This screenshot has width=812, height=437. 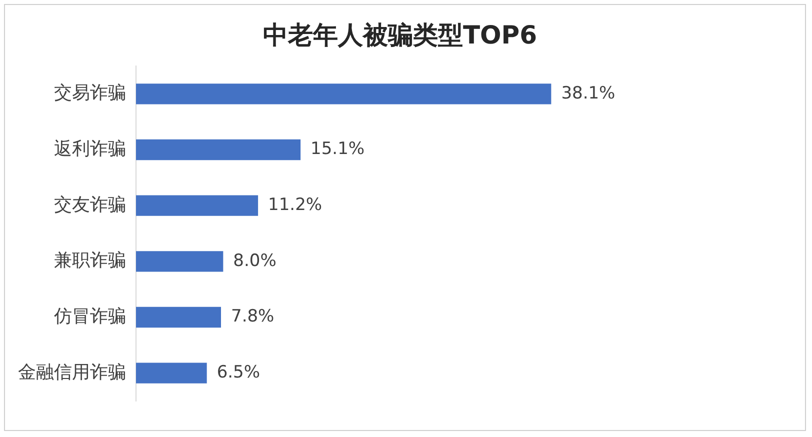 What do you see at coordinates (400, 35) in the screenshot?
I see `chart-title: 中老年人被骗类型TOP6` at bounding box center [400, 35].